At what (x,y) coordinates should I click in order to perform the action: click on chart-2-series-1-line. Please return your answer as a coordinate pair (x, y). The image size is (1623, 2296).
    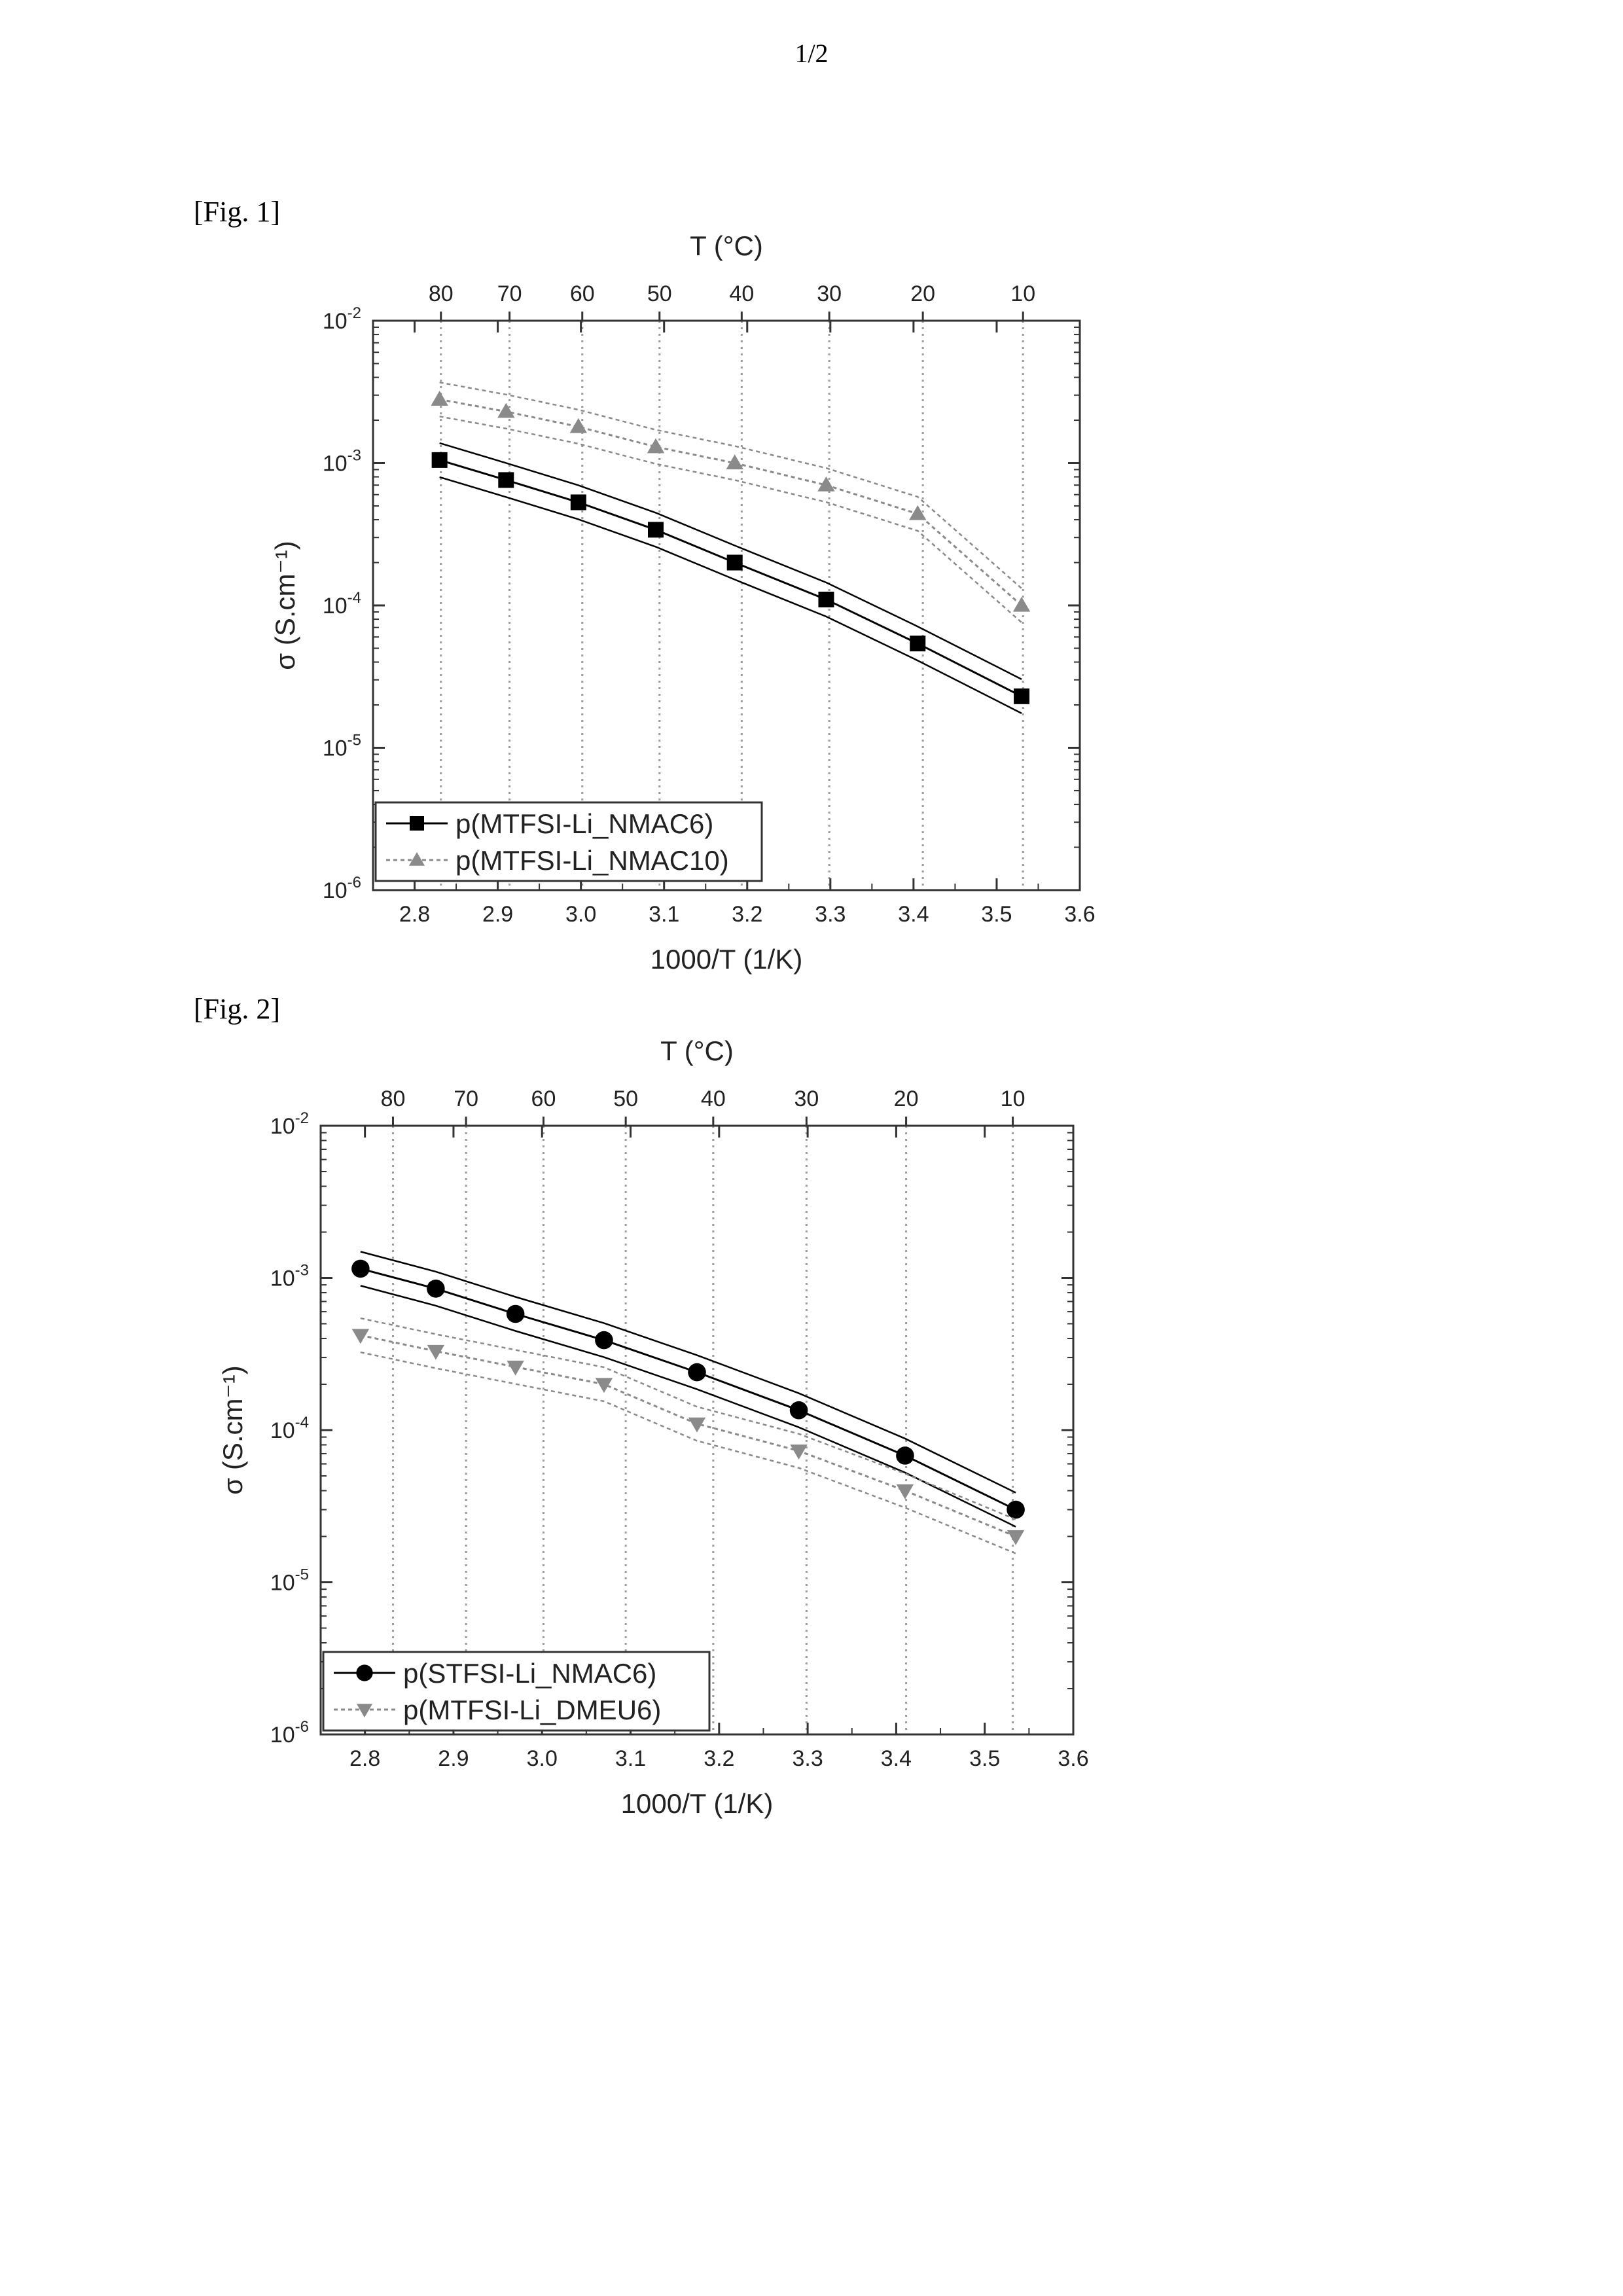
    Looking at the image, I should click on (688, 1389).